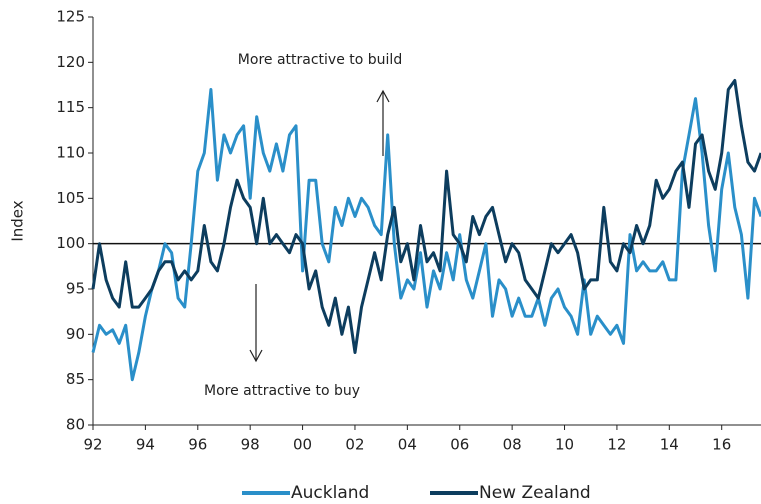 The image size is (761, 504). I want to click on y-tick-label: 115, so click(70, 107).